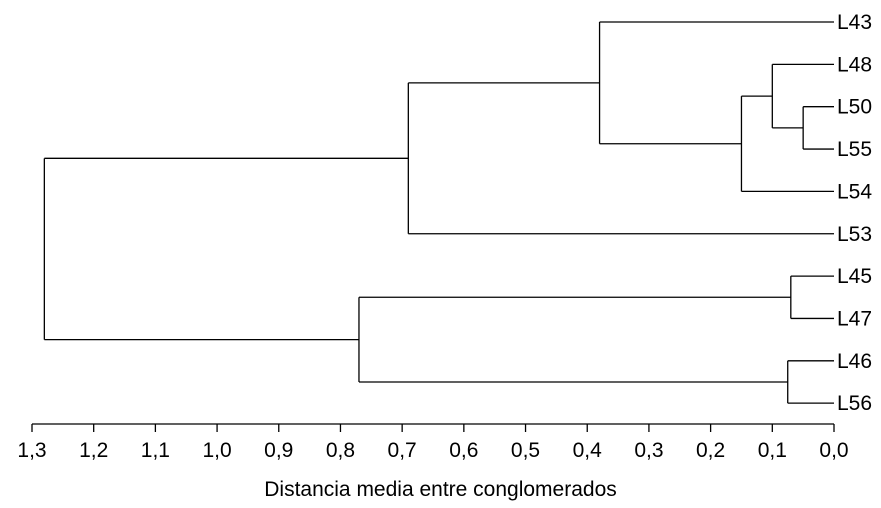 The width and height of the screenshot is (881, 508). I want to click on x-tick-label: 1,3, so click(31, 450).